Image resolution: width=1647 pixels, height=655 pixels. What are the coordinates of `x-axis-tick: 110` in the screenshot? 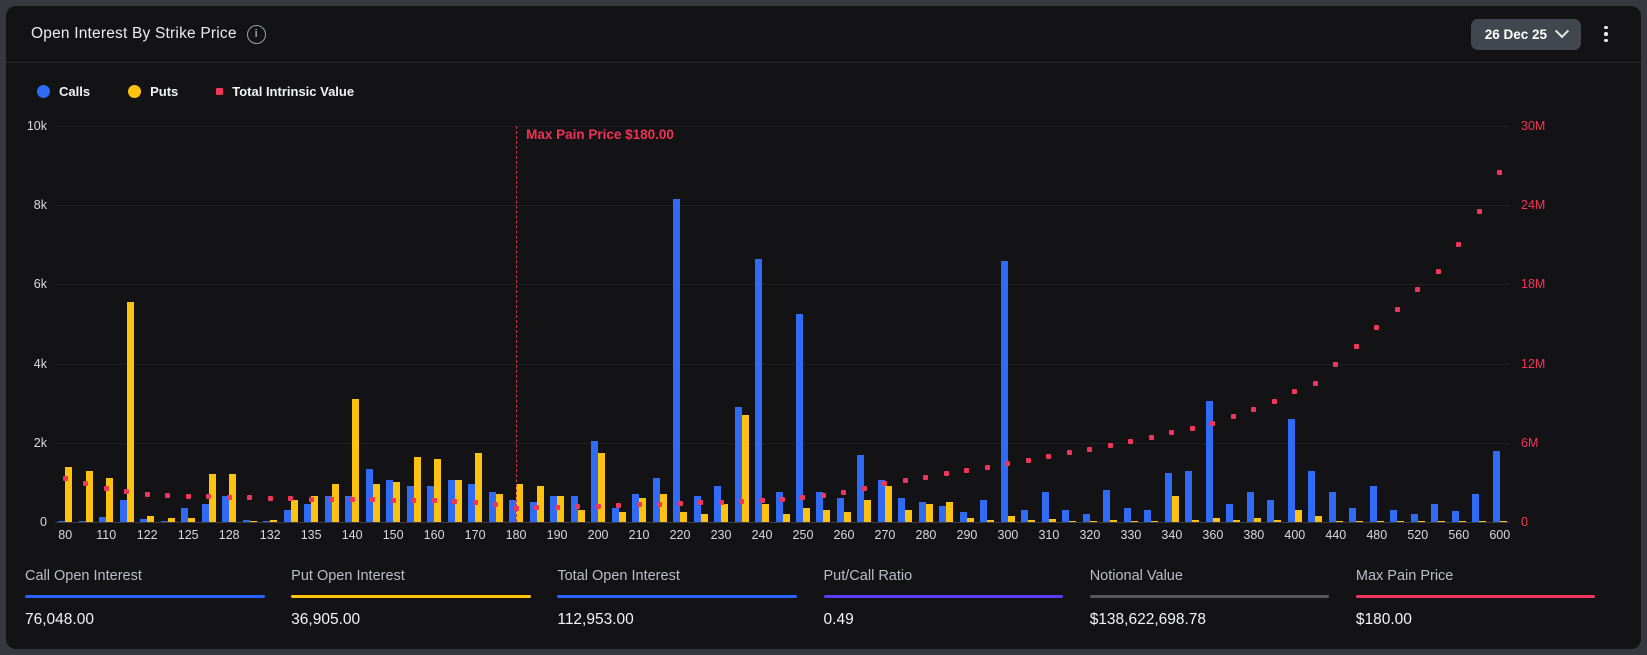 It's located at (106, 535).